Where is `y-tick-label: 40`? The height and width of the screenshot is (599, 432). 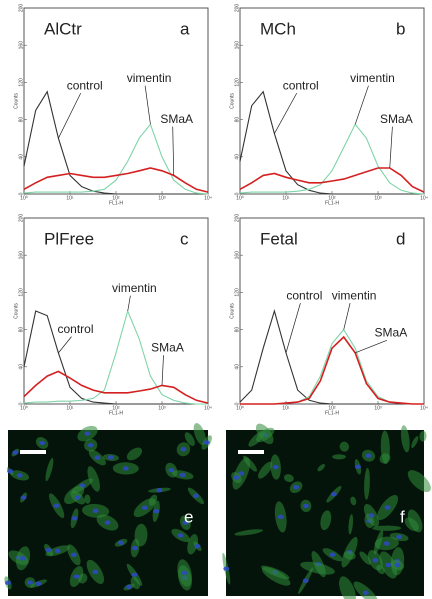 y-tick-label: 40 is located at coordinates (21, 367).